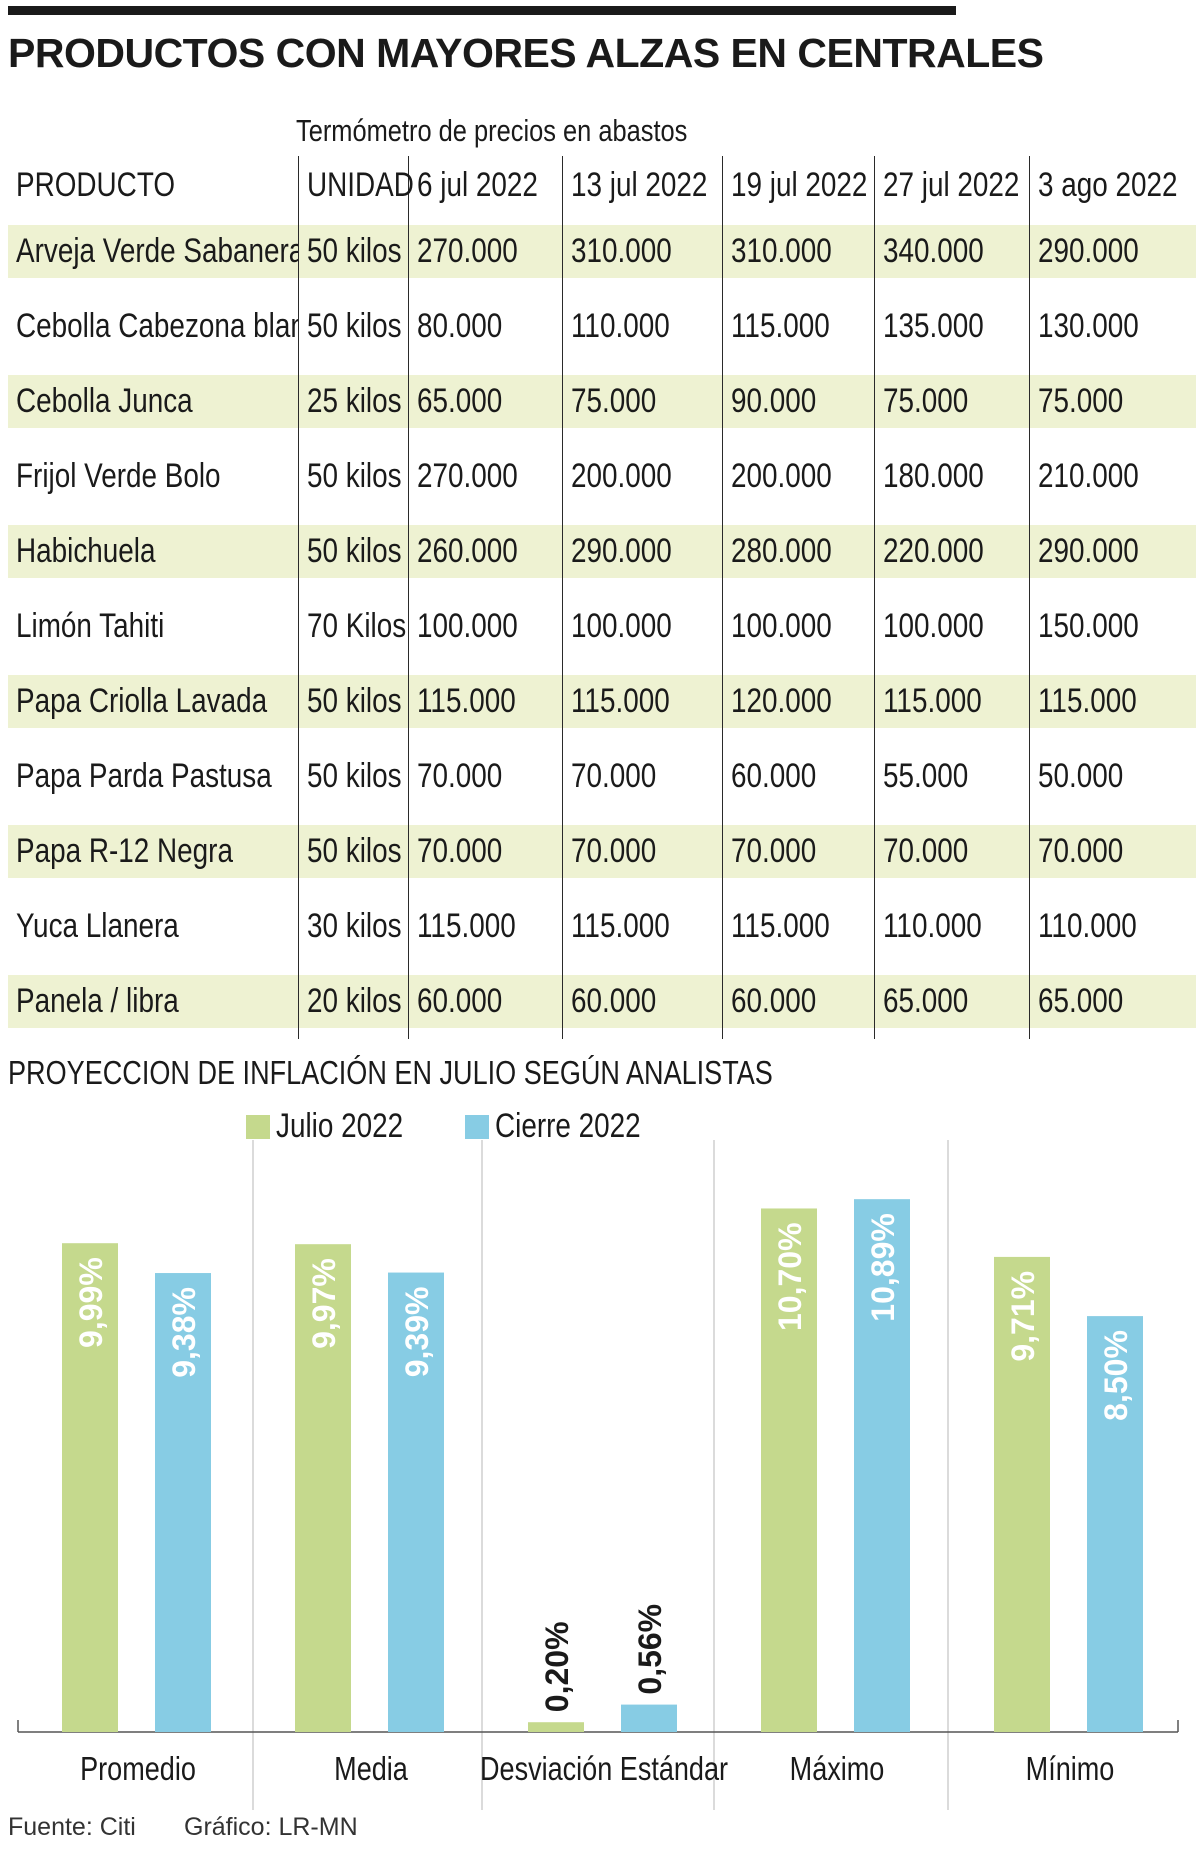  I want to click on product-cell: Arveja Verde Sabanera, so click(153, 251).